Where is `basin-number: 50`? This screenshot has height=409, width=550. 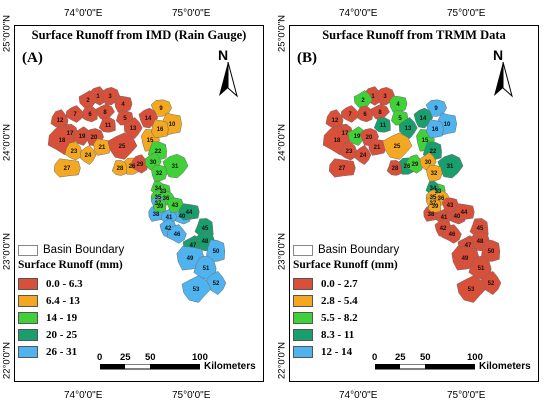
basin-number: 50 is located at coordinates (216, 252).